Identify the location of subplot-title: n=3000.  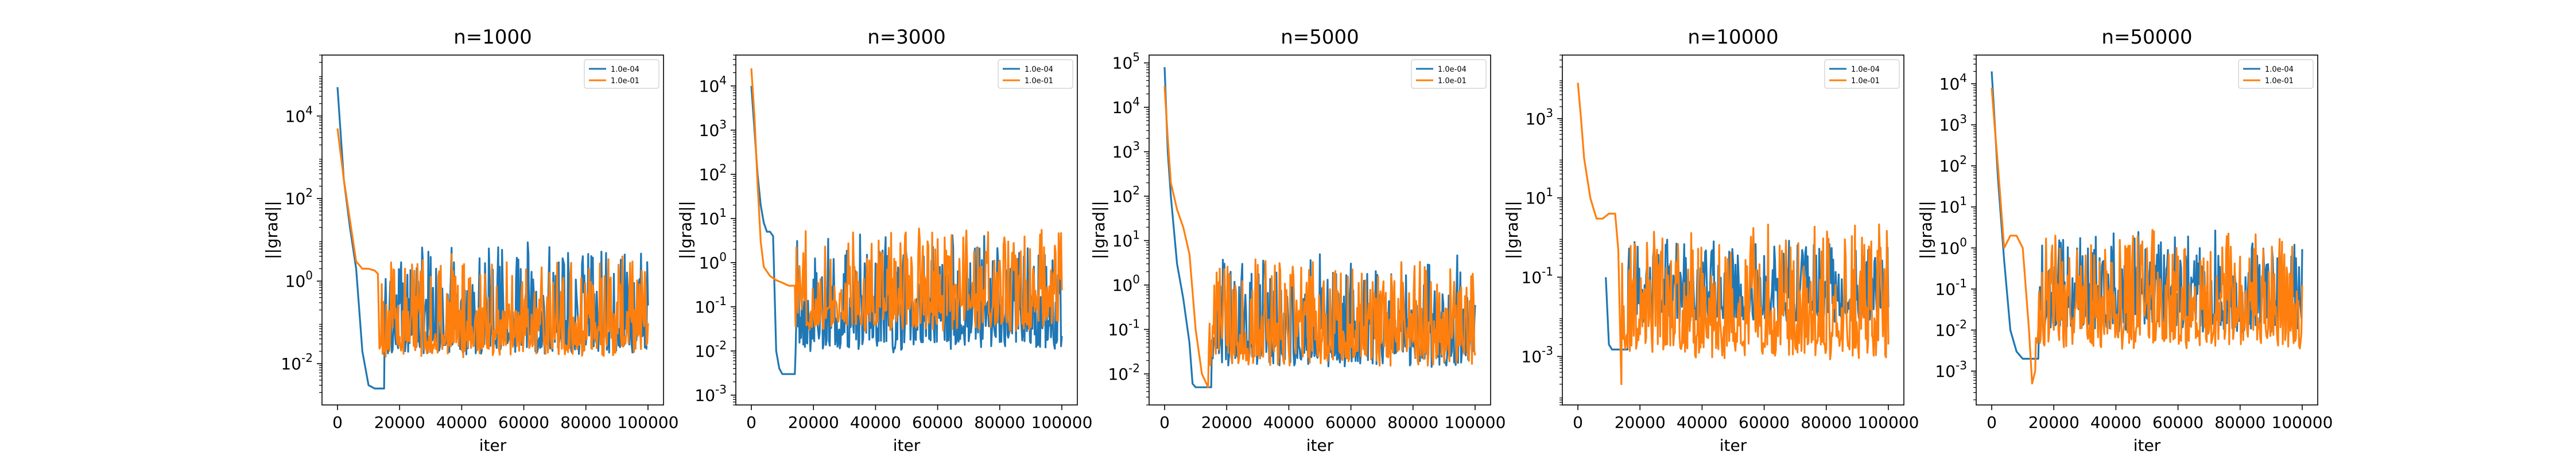
(906, 37).